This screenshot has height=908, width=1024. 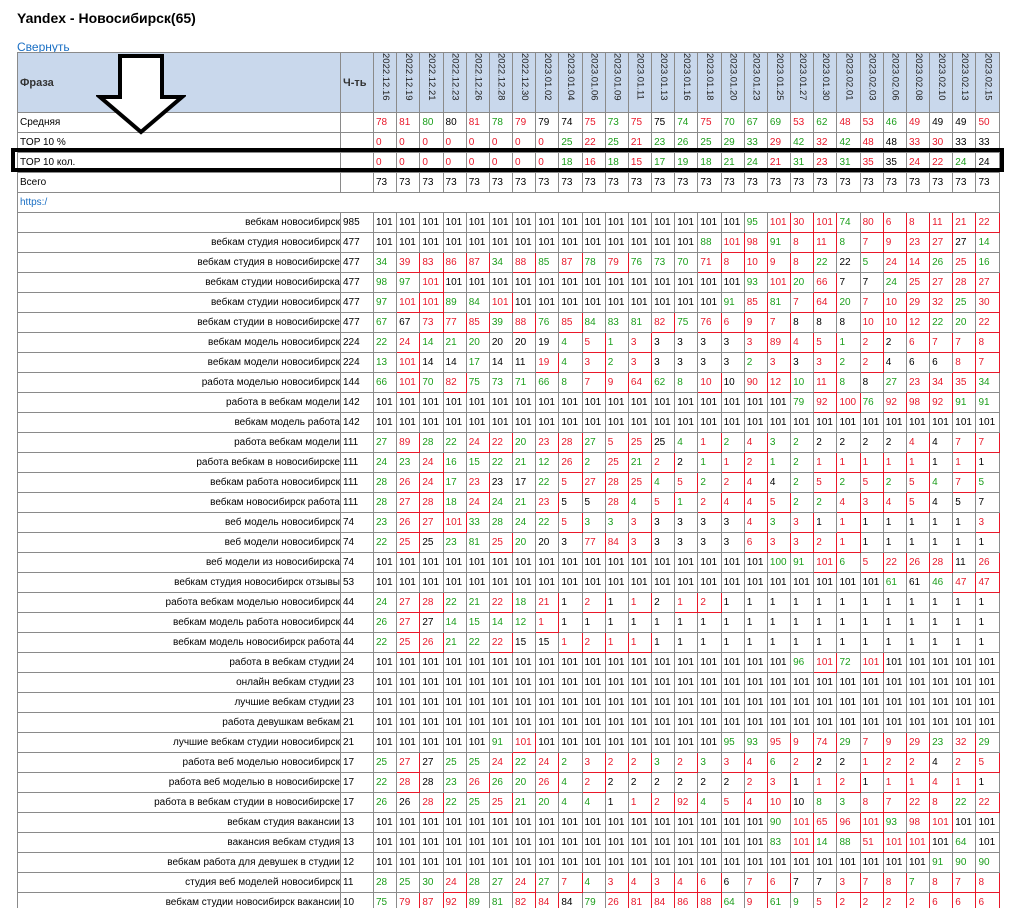 What do you see at coordinates (825, 82) in the screenshot?
I see `date-column-header: 2023.01.30` at bounding box center [825, 82].